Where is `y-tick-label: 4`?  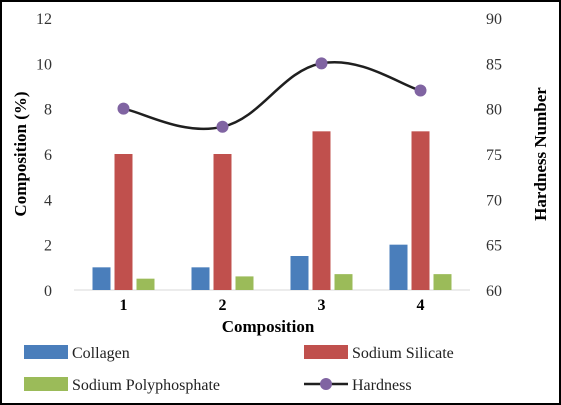 y-tick-label: 4 is located at coordinates (48, 200).